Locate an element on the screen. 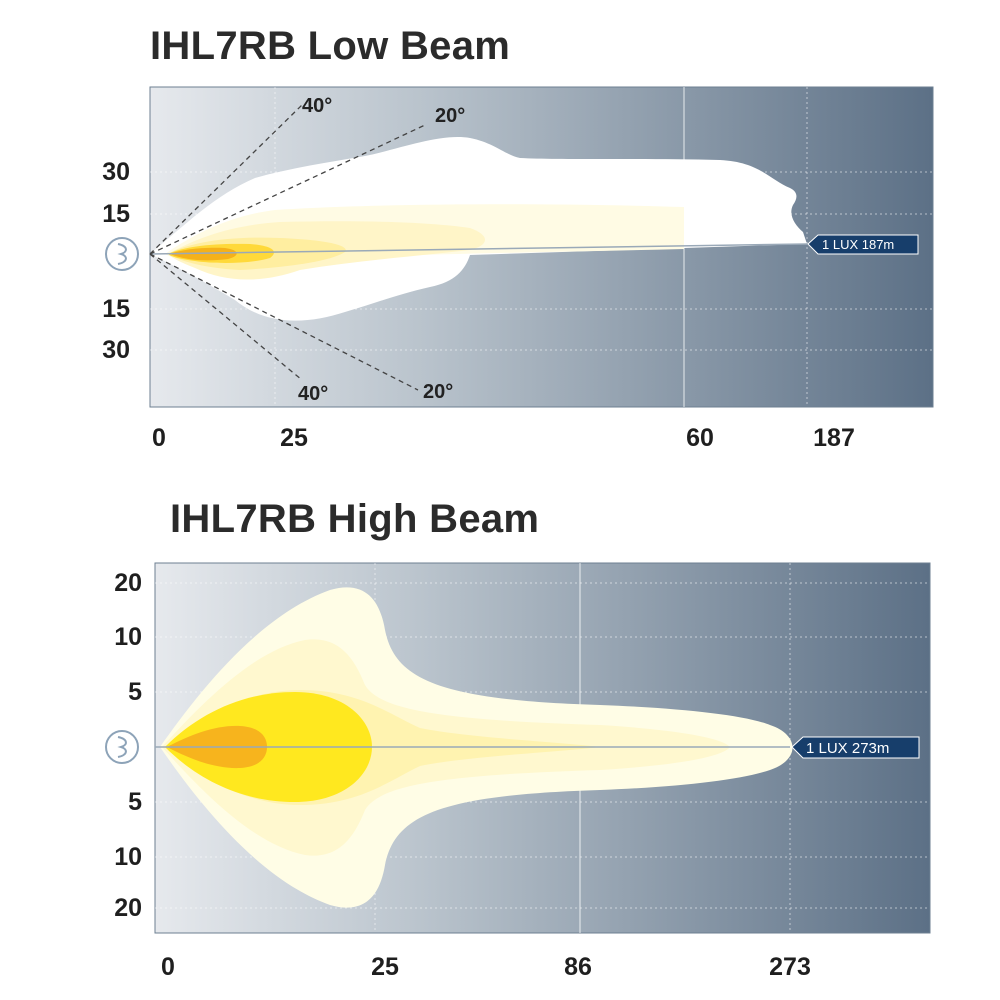  high-beam-xtick-86: 86 is located at coordinates (578, 967).